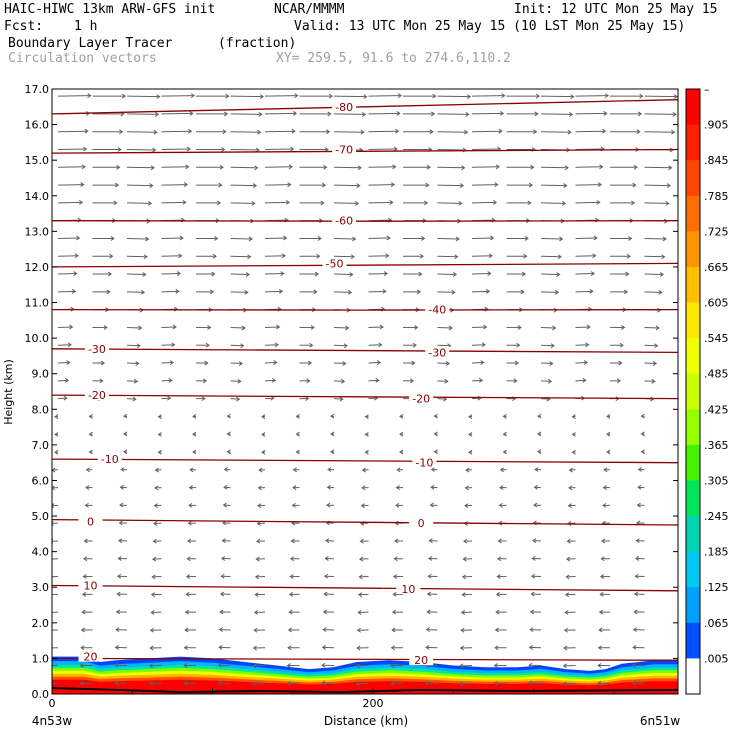  I want to click on isotherm--80, so click(365, 107).